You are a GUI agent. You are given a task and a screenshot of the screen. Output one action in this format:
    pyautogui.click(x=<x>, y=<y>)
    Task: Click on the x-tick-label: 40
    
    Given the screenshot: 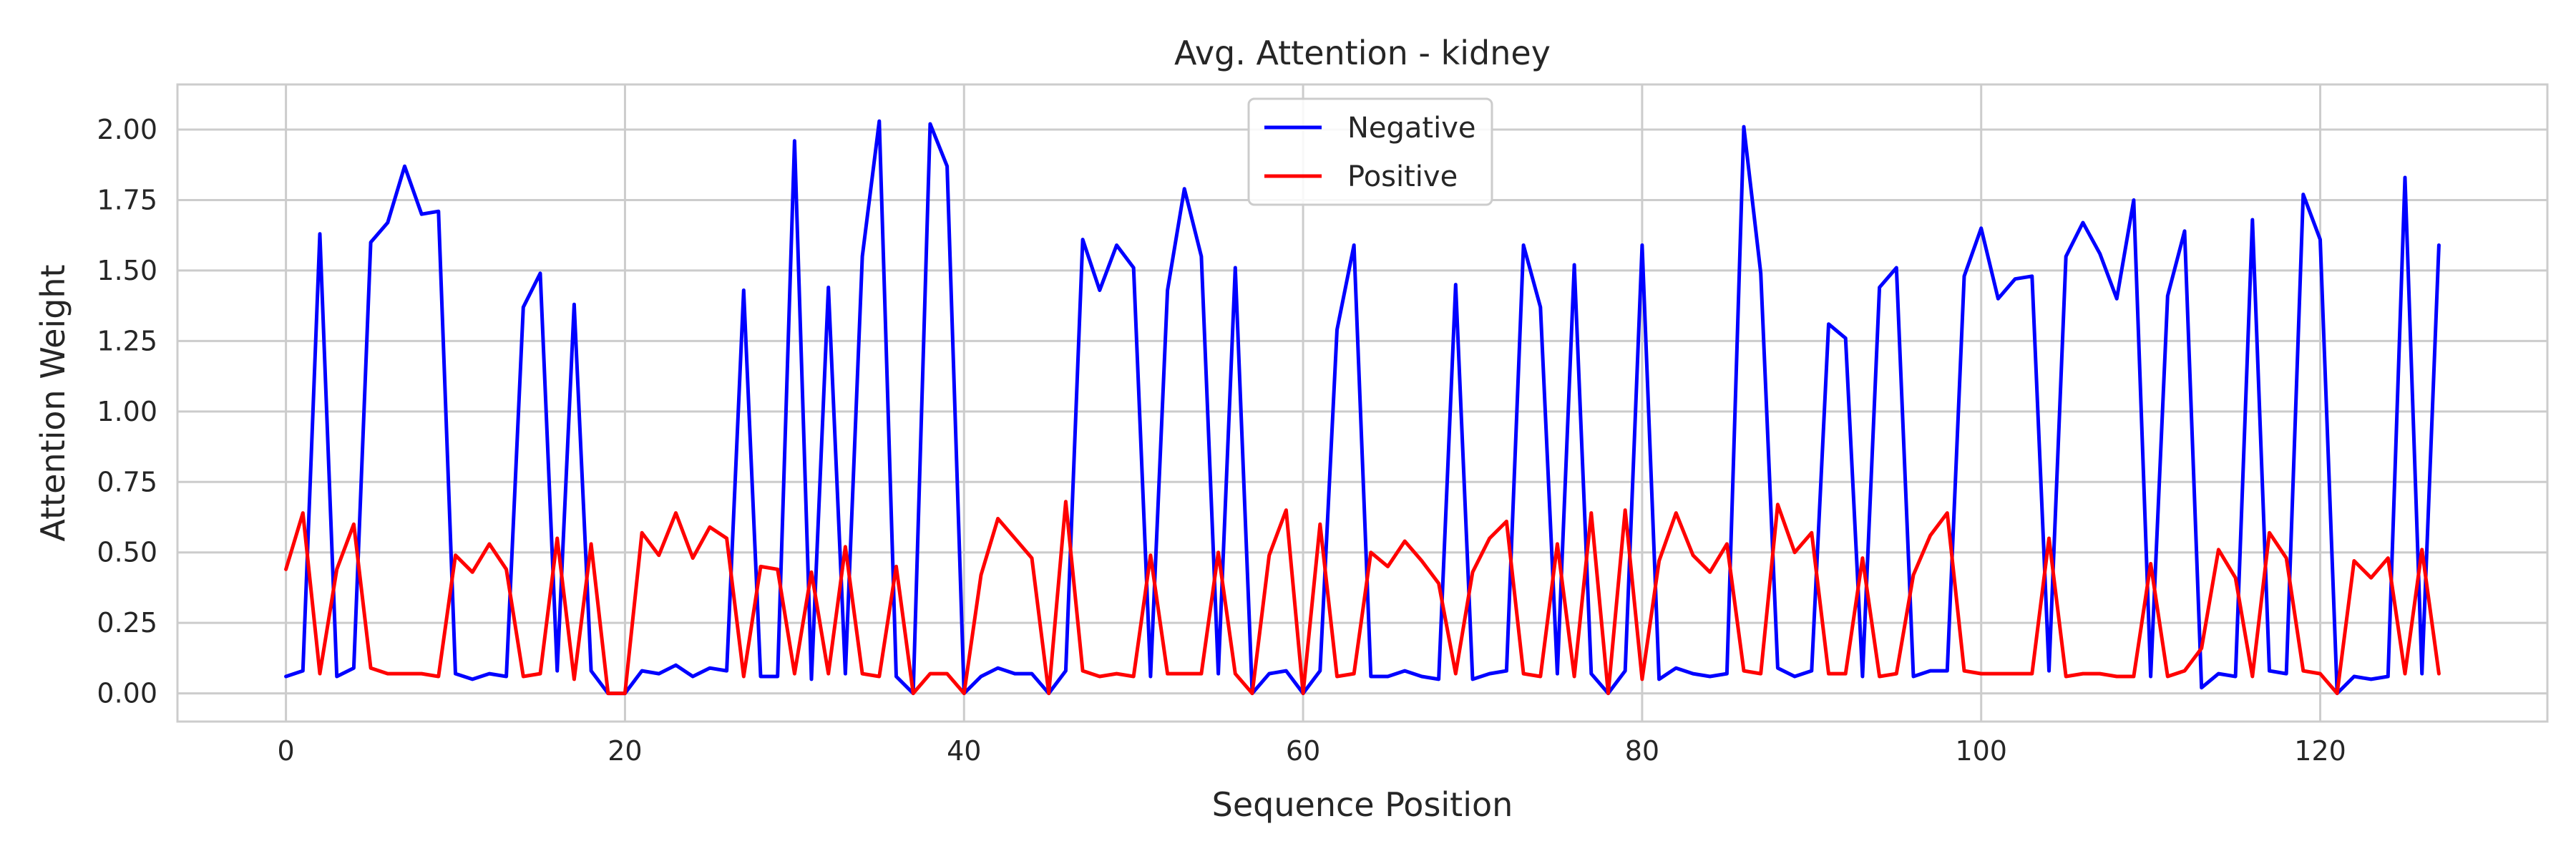 What is the action you would take?
    pyautogui.click(x=964, y=751)
    